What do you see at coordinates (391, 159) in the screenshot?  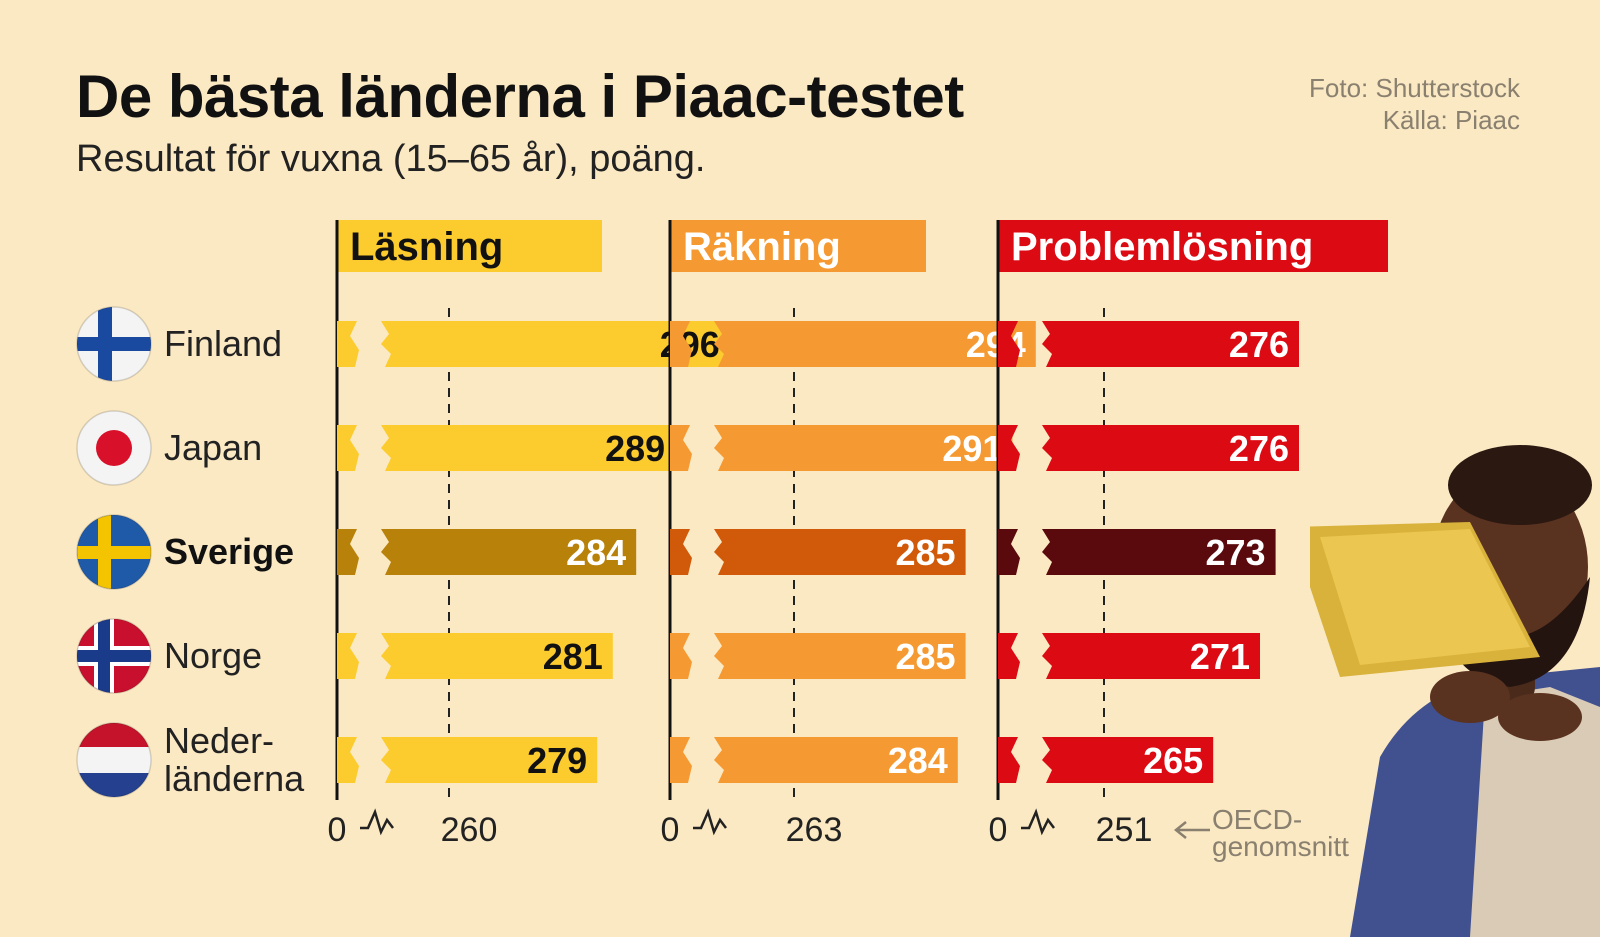 I see `page-subtitle: Resultat för vuxna (15–65 år), poäng.` at bounding box center [391, 159].